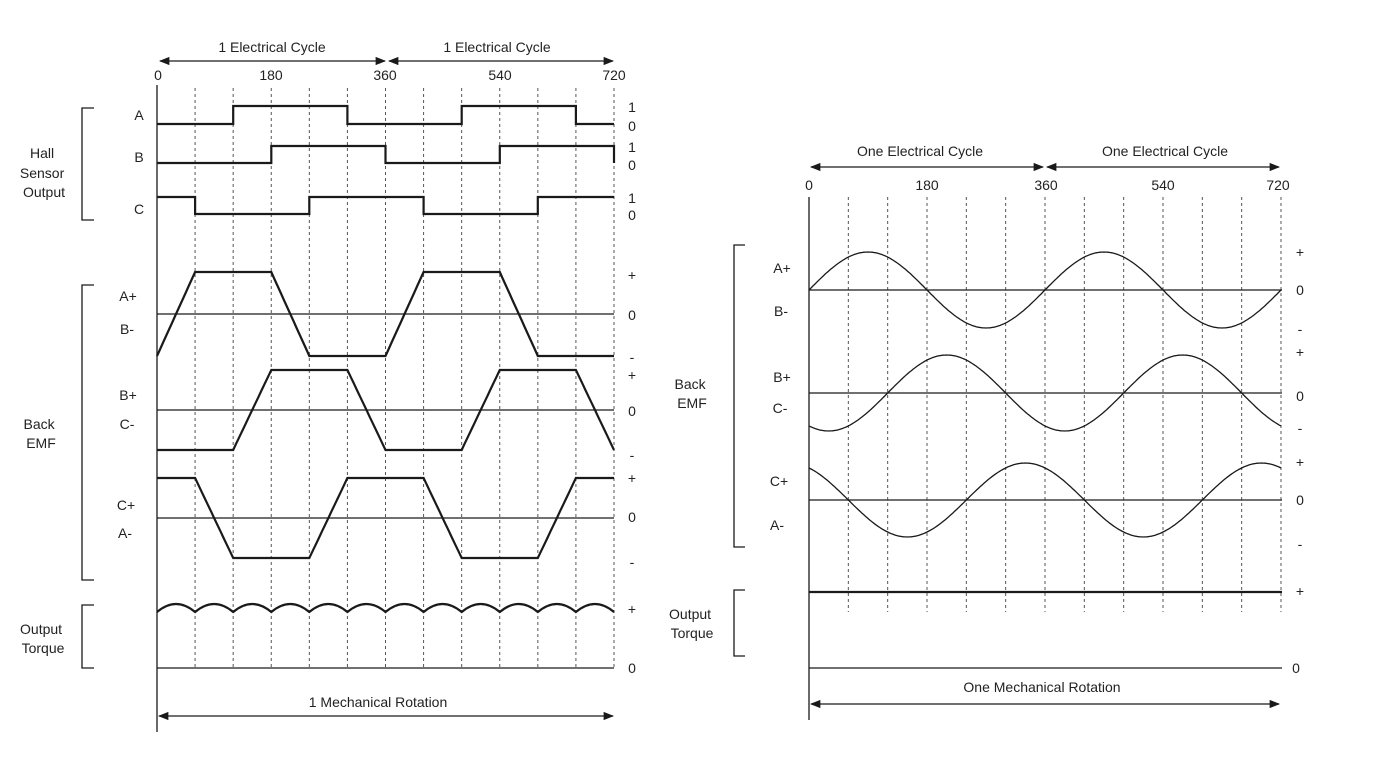  I want to click on left-group-emf-line1: Back, so click(39, 424).